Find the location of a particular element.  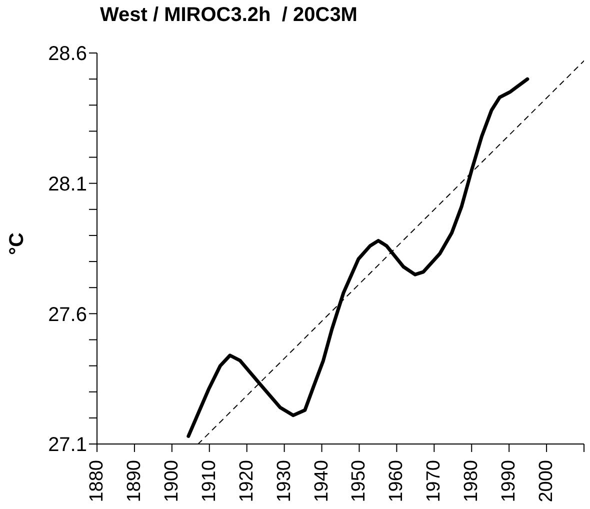

x-tick-label: 1920 is located at coordinates (247, 481).